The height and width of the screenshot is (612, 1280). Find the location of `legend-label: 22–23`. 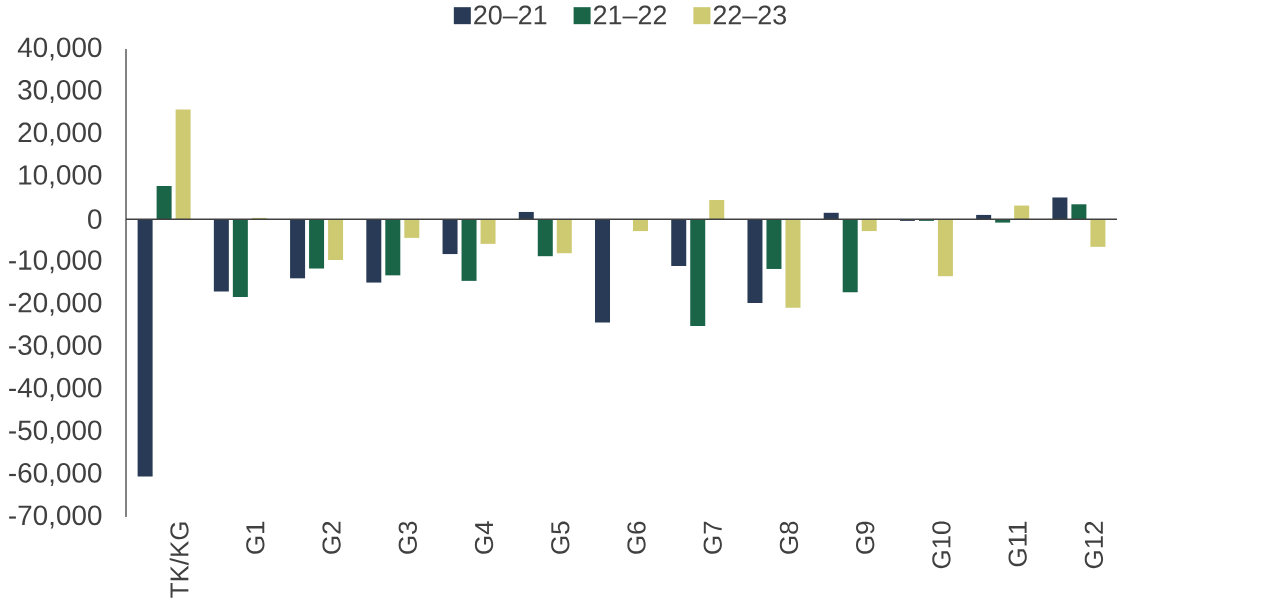

legend-label: 22–23 is located at coordinates (749, 15).